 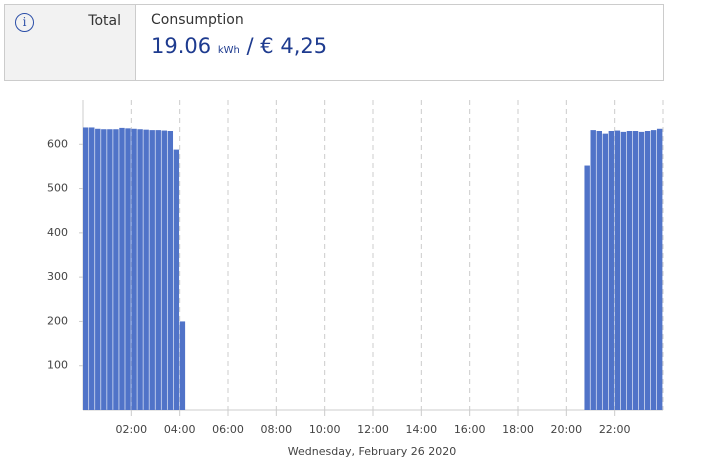 What do you see at coordinates (518, 429) in the screenshot?
I see `x-tick-label: 18:00` at bounding box center [518, 429].